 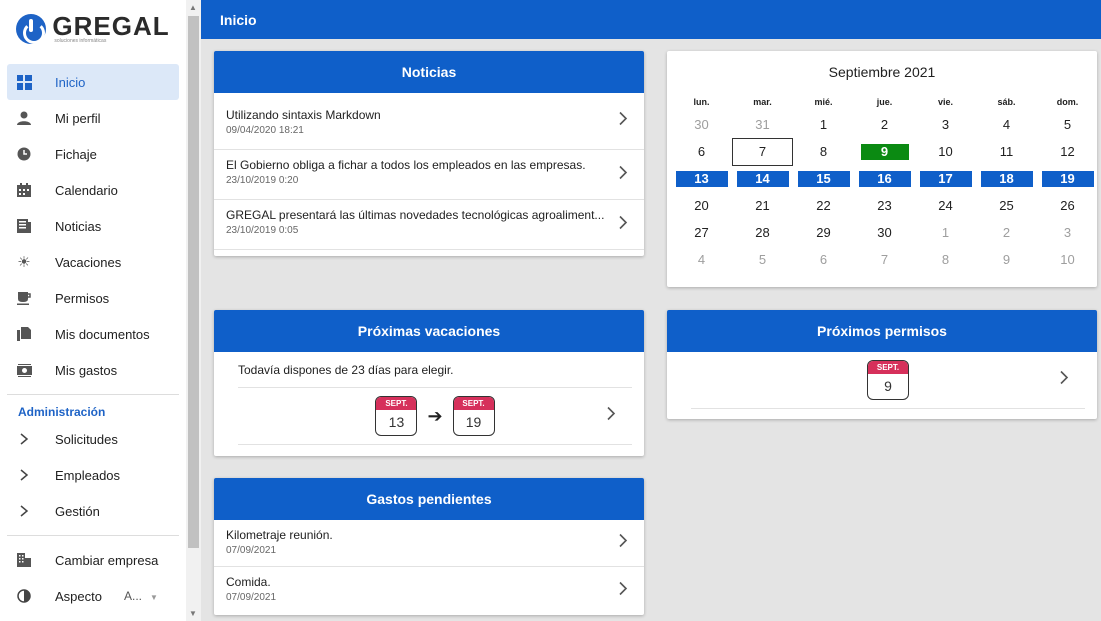 I want to click on expense-item: Kilometraje reunión. 07/09/2021, so click(x=429, y=543).